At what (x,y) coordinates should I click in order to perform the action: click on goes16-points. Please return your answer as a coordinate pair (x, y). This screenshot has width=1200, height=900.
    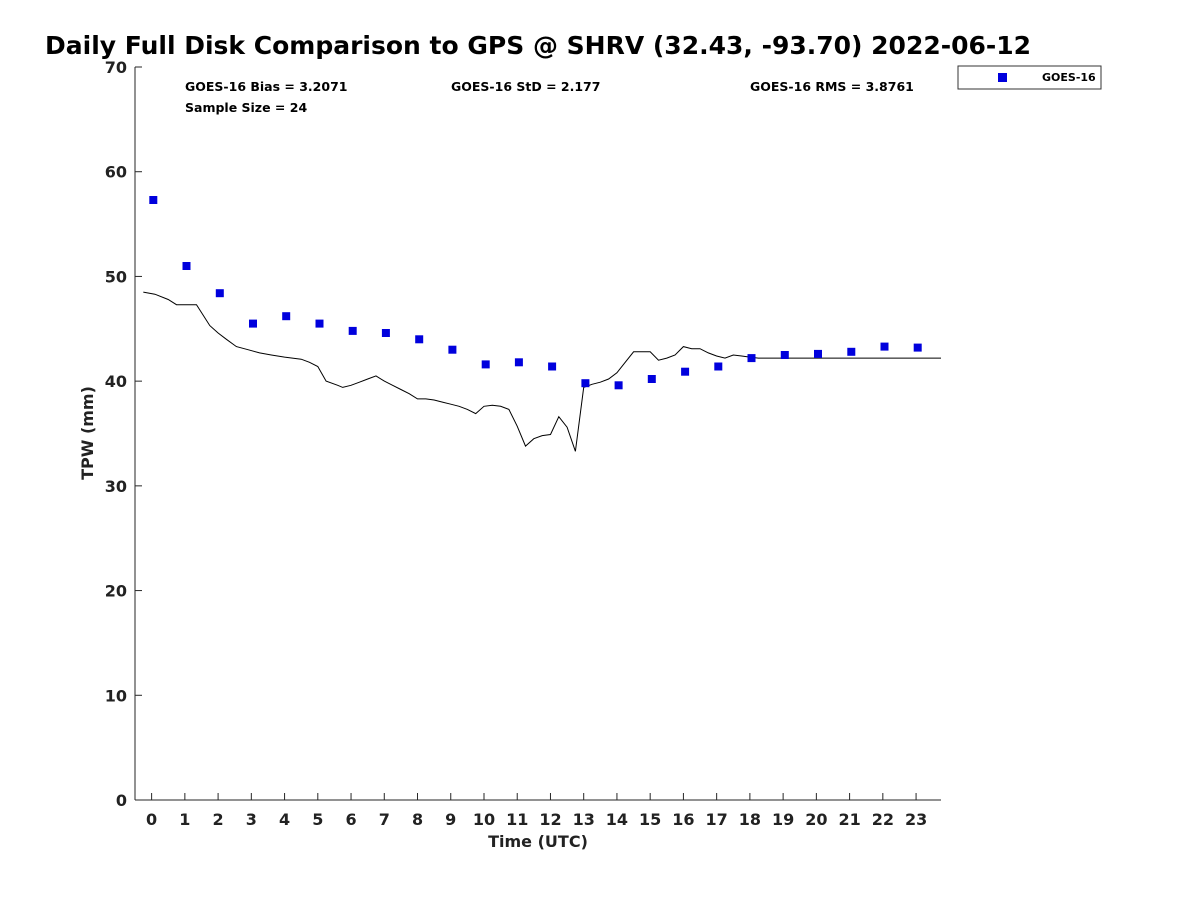
    Looking at the image, I should click on (535, 293).